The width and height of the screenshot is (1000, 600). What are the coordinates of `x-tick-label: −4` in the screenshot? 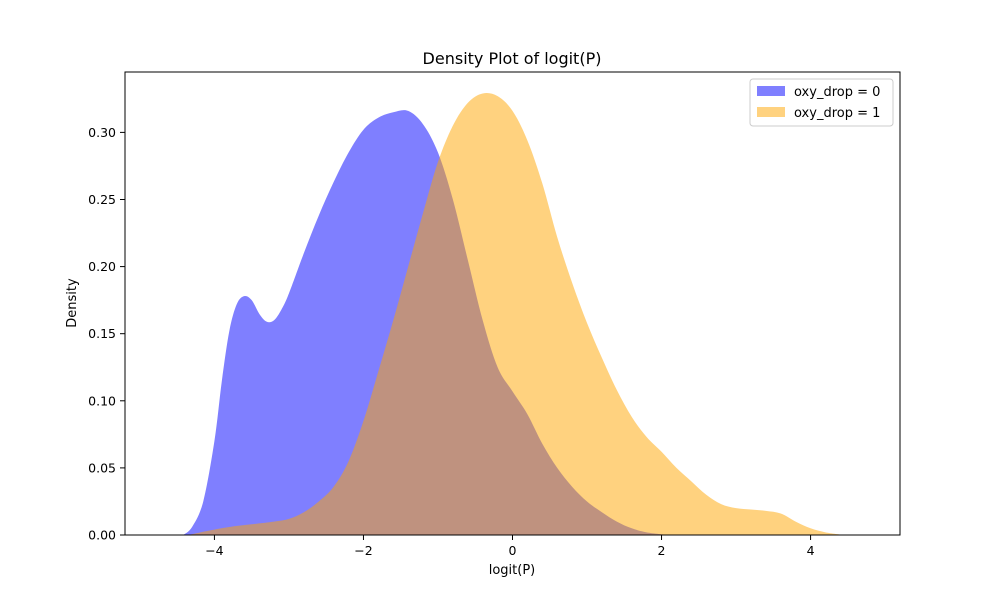 It's located at (214, 550).